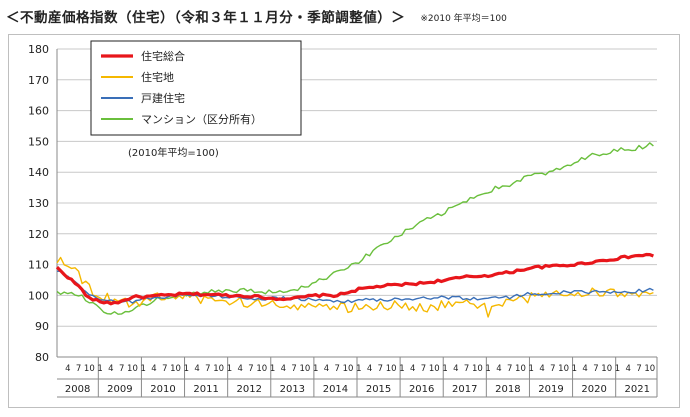 The height and width of the screenshot is (417, 690). What do you see at coordinates (38, 234) in the screenshot?
I see `y-tick-label: 120` at bounding box center [38, 234].